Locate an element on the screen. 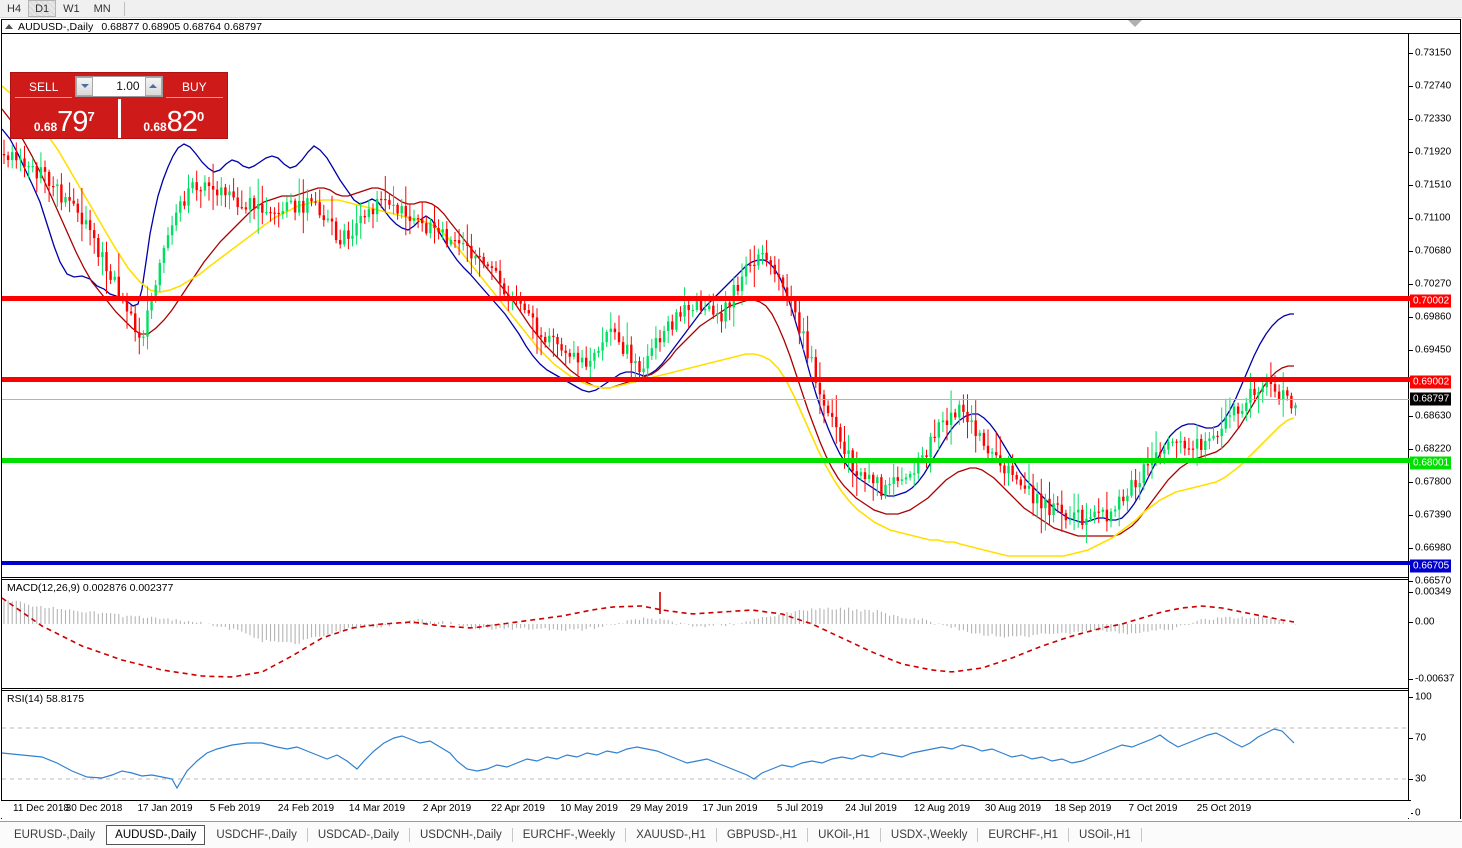 The image size is (1462, 848). time-scale-label: 24 Jul 2019 is located at coordinates (871, 808).